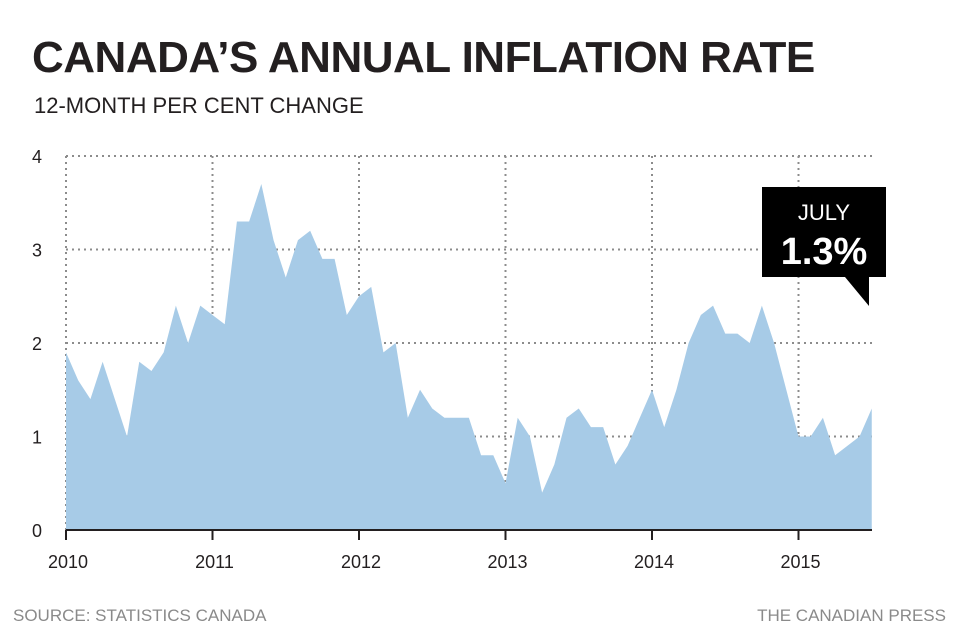 The image size is (960, 636). I want to click on callout-month-label: JULY, so click(824, 212).